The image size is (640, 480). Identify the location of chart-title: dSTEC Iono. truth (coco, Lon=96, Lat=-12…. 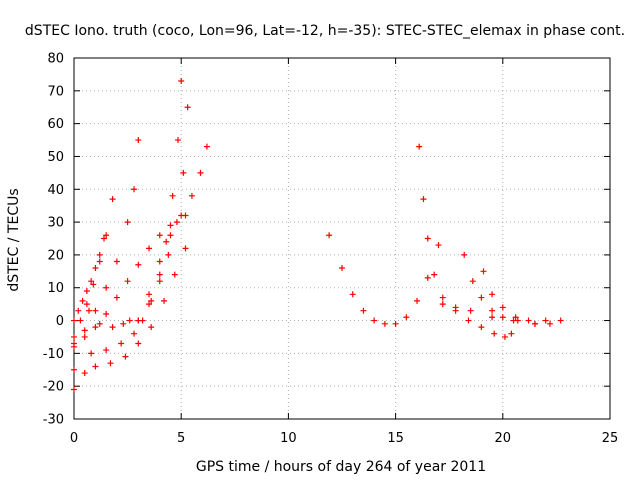
(325, 31).